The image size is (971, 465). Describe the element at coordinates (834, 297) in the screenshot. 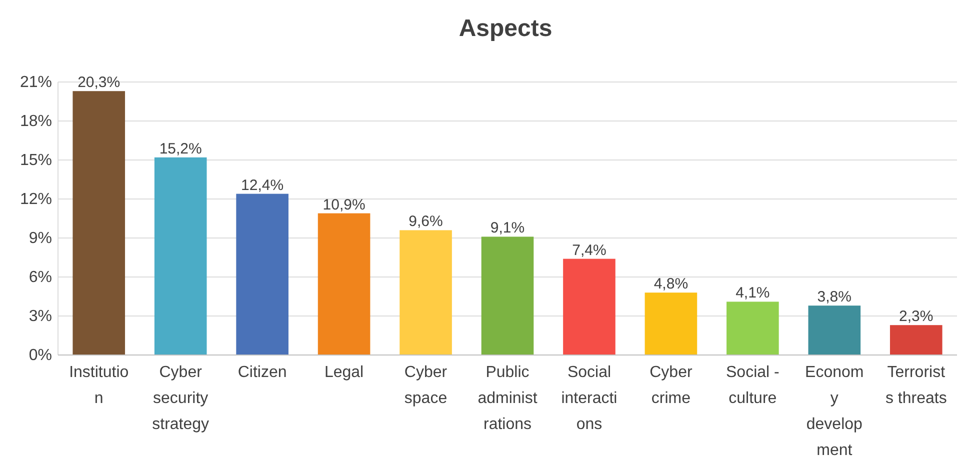

I see `data-label: 3,8%` at that location.